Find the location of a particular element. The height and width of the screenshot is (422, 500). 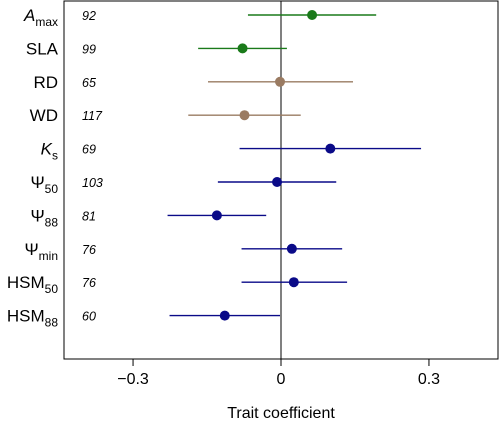

x-axis-title: Trait coefficient is located at coordinates (281, 413).